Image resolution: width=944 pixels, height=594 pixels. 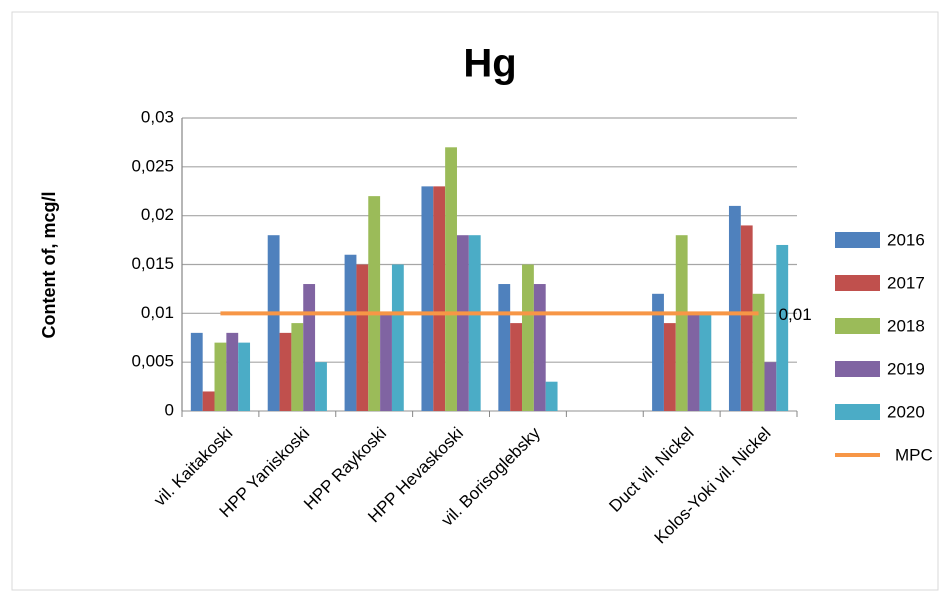 What do you see at coordinates (906, 239) in the screenshot?
I see `legend-label: 2016` at bounding box center [906, 239].